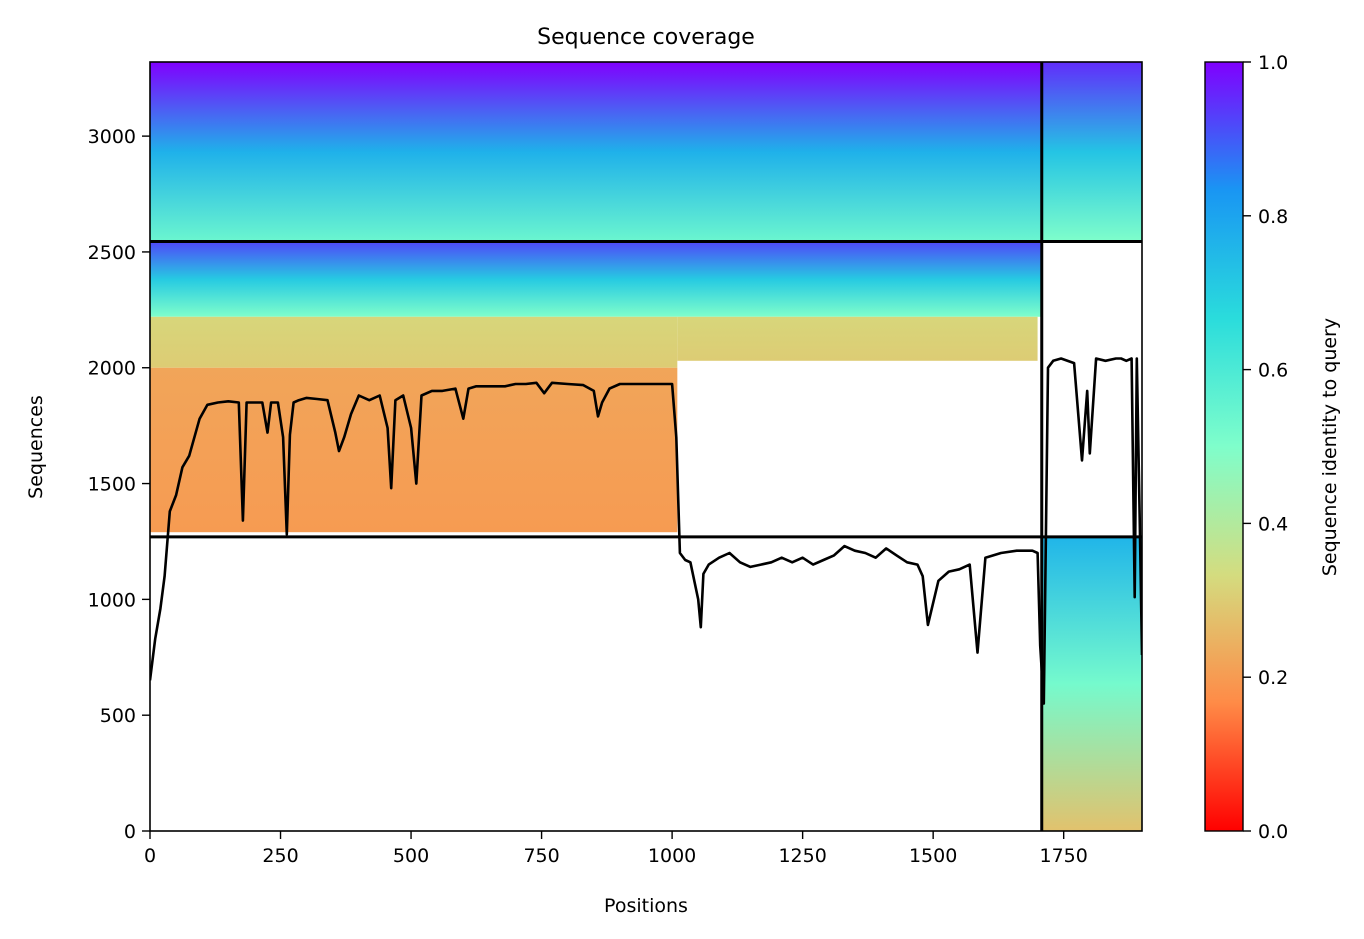 The width and height of the screenshot is (1364, 939). What do you see at coordinates (280, 856) in the screenshot?
I see `x-tick-label: 250` at bounding box center [280, 856].